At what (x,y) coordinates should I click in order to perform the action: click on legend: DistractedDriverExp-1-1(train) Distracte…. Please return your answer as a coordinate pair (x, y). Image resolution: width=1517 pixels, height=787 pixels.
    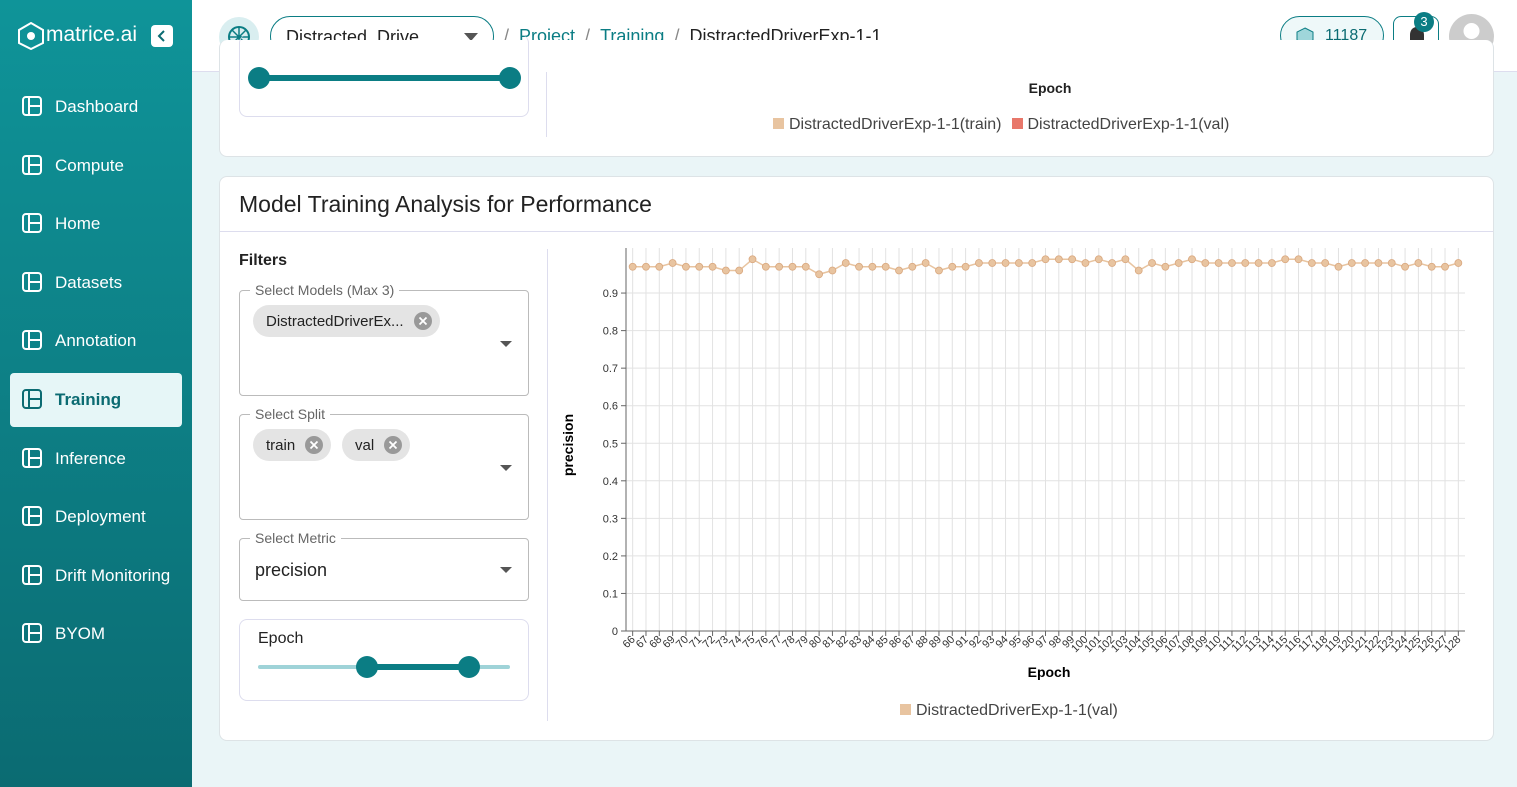
    Looking at the image, I should click on (1001, 125).